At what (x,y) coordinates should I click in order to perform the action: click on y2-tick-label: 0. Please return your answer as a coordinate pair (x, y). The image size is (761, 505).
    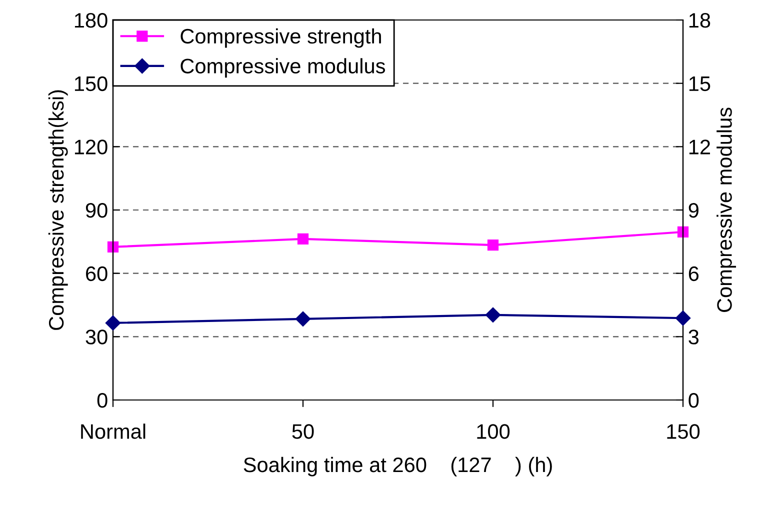
    Looking at the image, I should click on (693, 400).